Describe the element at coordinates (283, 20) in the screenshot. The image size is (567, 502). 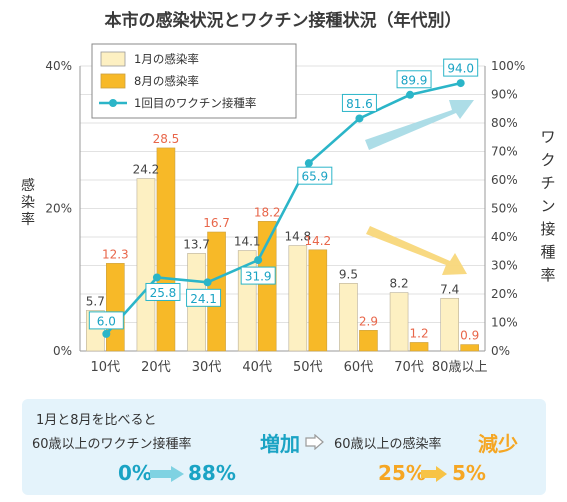
I see `chart-title: 本市の感染状況とワクチン接種状況（年代別）` at that location.